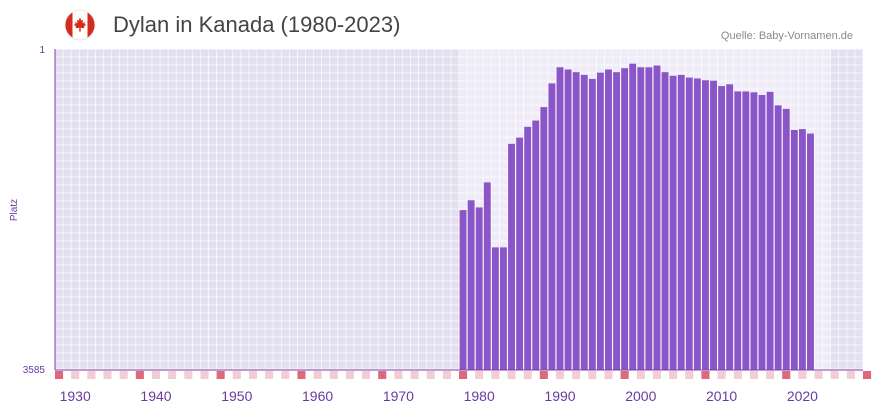 The width and height of the screenshot is (873, 412). I want to click on bar-2009, so click(713, 225).